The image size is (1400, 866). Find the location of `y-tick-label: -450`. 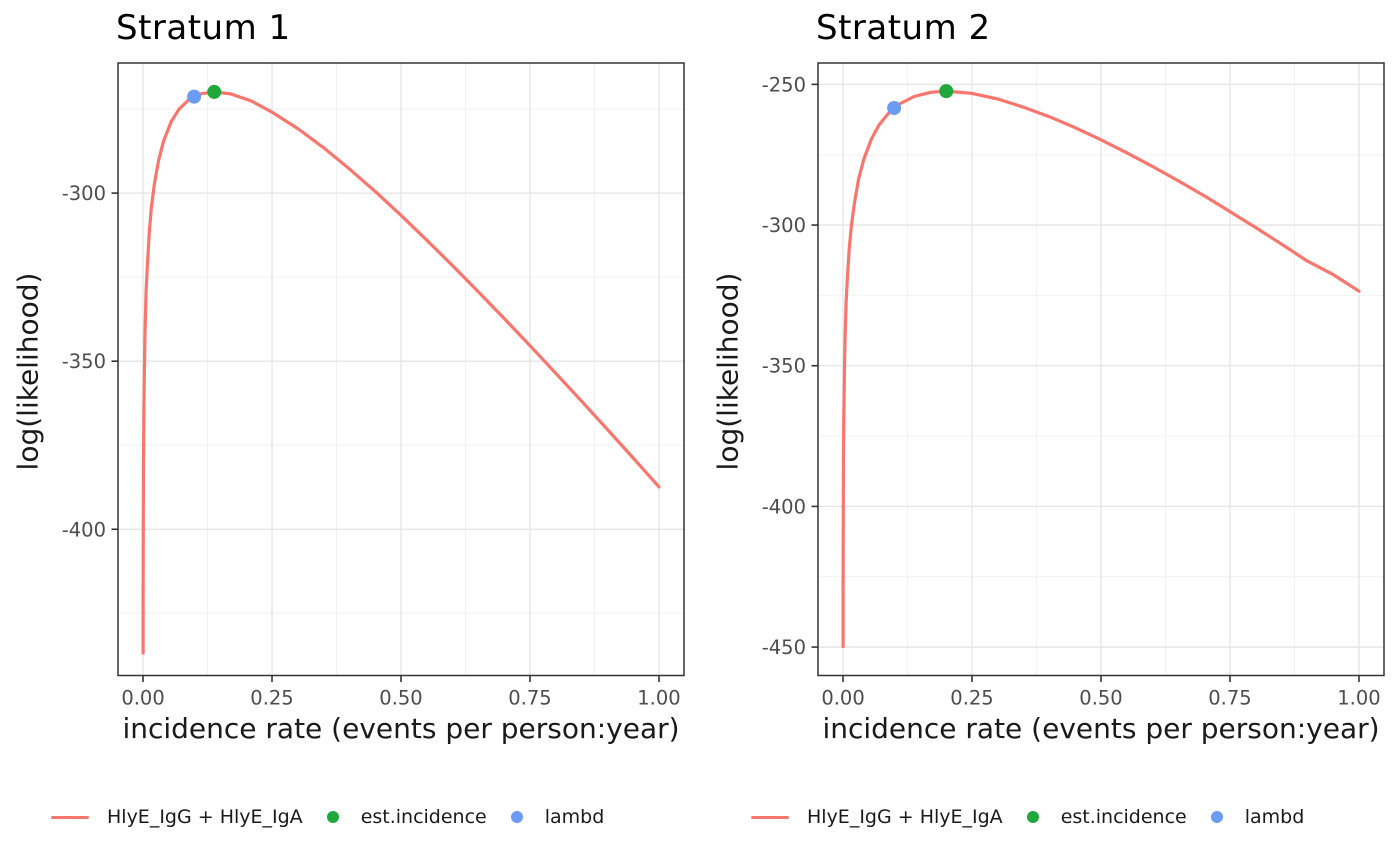

y-tick-label: -450 is located at coordinates (784, 647).